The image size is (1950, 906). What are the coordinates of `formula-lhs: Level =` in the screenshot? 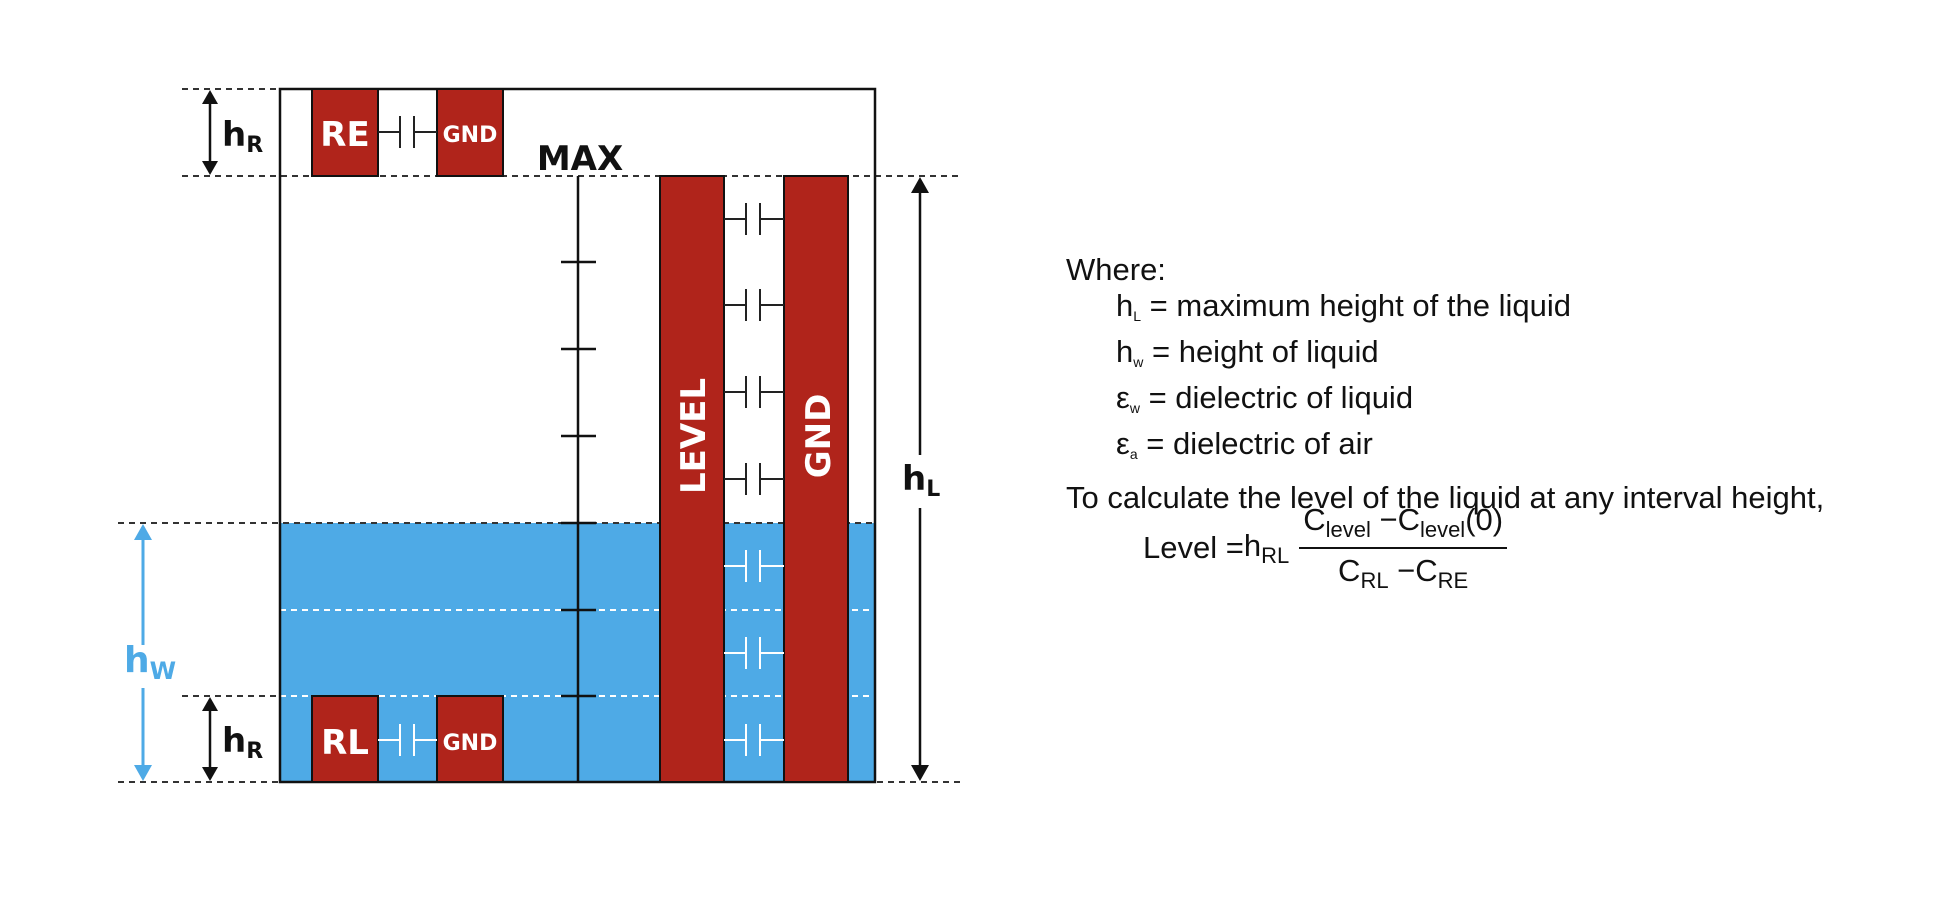 It's located at (1193, 547).